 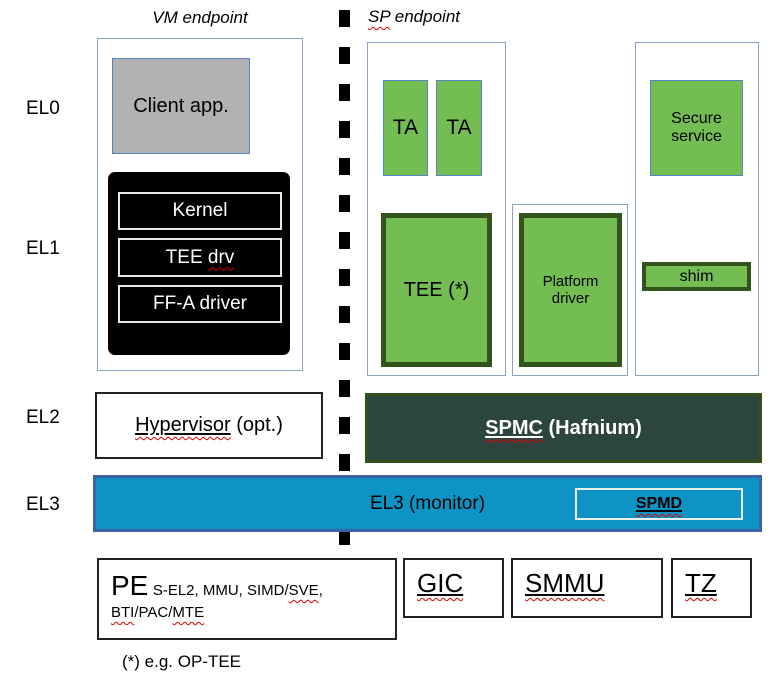 I want to click on tee-drv-label-drv: drv, so click(x=221, y=257).